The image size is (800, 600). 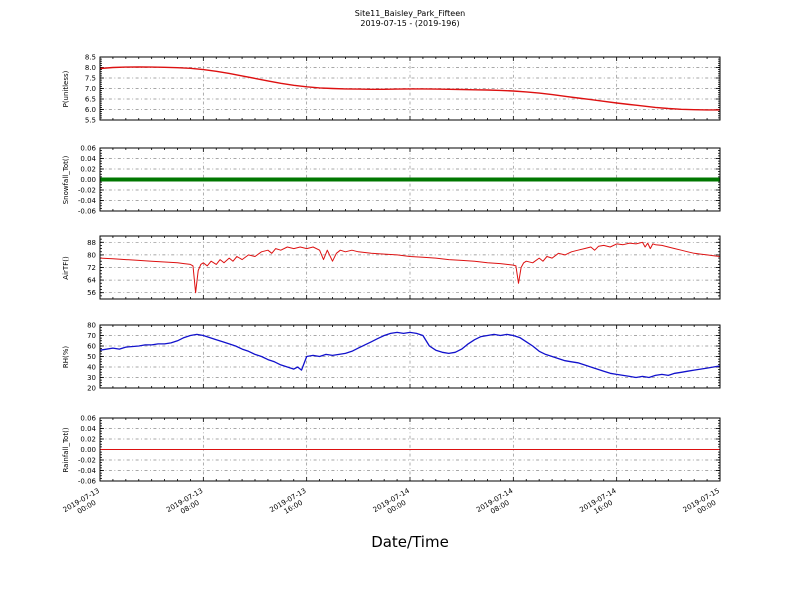 I want to click on y-tick-label: 50, so click(x=91, y=357).